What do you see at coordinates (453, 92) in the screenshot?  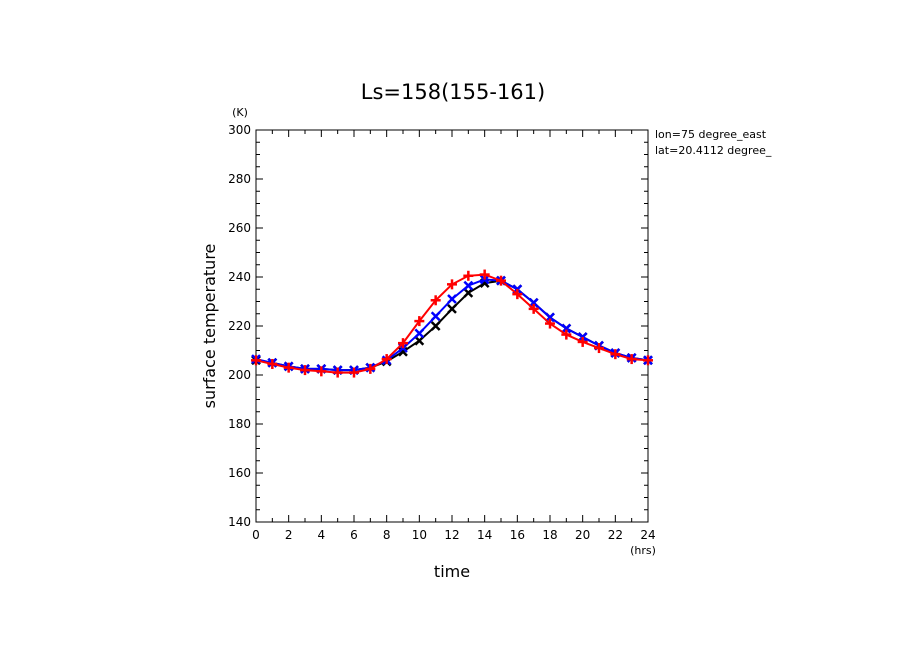 I see `chart-title: Ls=158(155-161)` at bounding box center [453, 92].